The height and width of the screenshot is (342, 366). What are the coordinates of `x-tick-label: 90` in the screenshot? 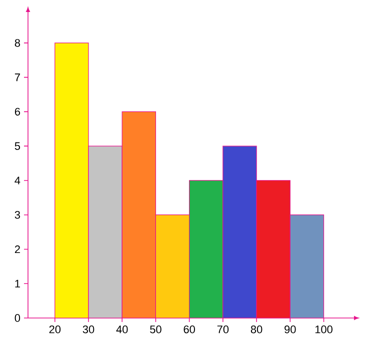 It's located at (290, 330).